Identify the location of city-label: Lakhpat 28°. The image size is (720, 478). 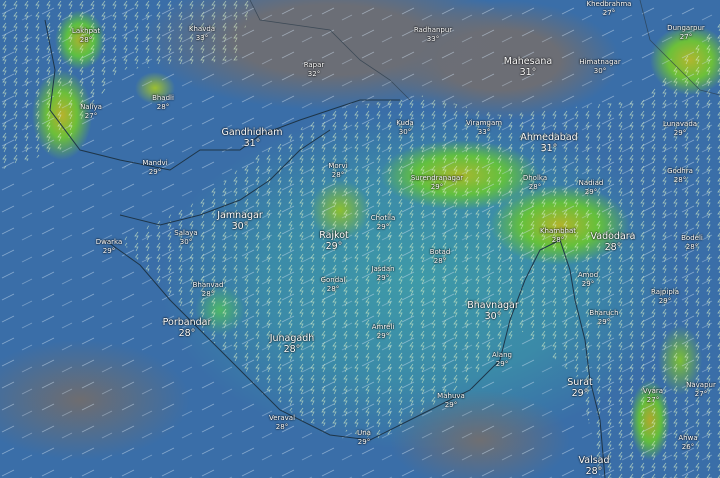
(86, 36).